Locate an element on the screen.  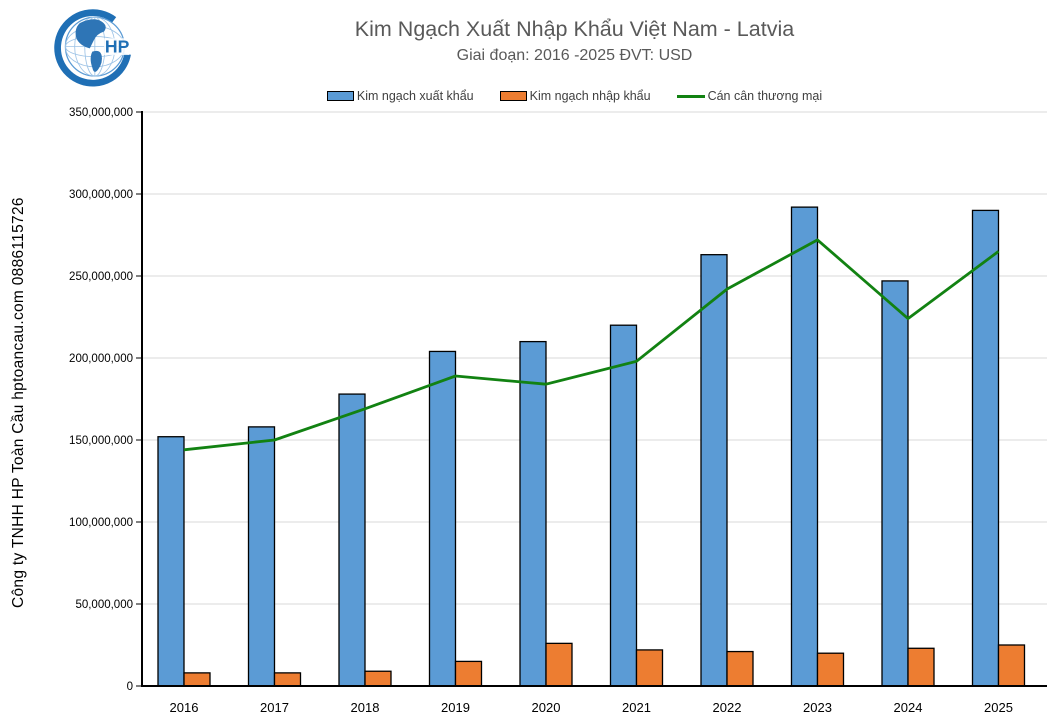
globe-icon: HP is located at coordinates (92, 48).